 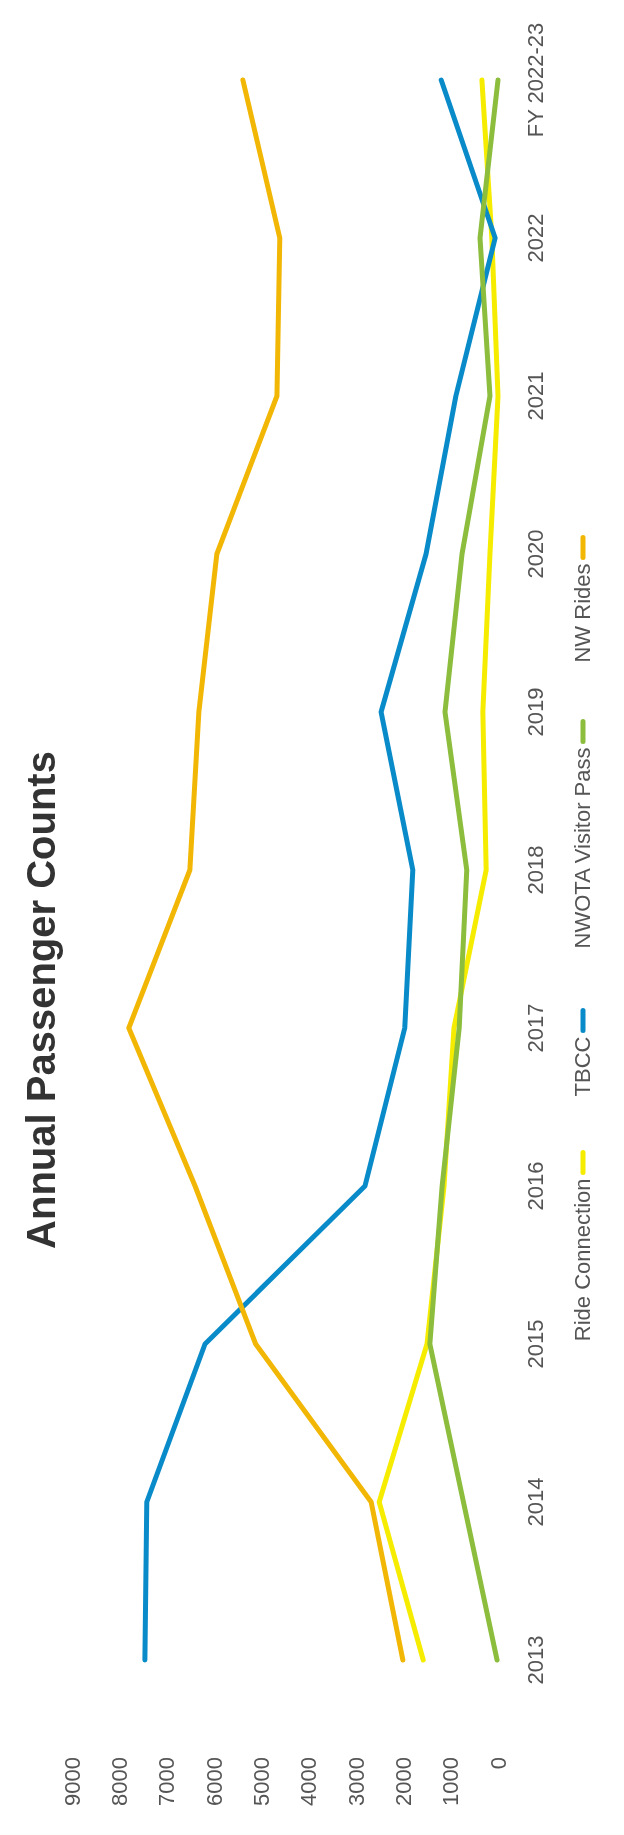 What do you see at coordinates (535, 870) in the screenshot?
I see `y-tick-label: 2018` at bounding box center [535, 870].